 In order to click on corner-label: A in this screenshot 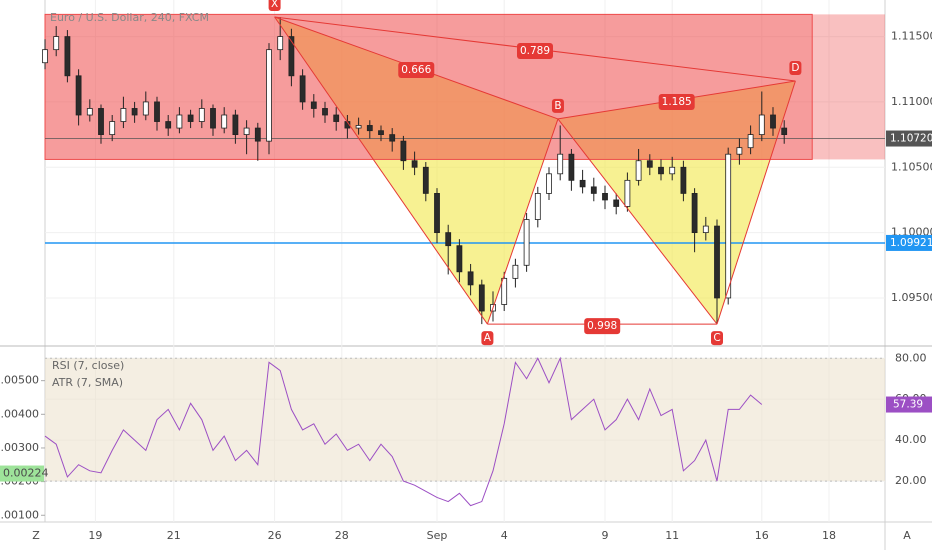, I will do `click(907, 535)`.